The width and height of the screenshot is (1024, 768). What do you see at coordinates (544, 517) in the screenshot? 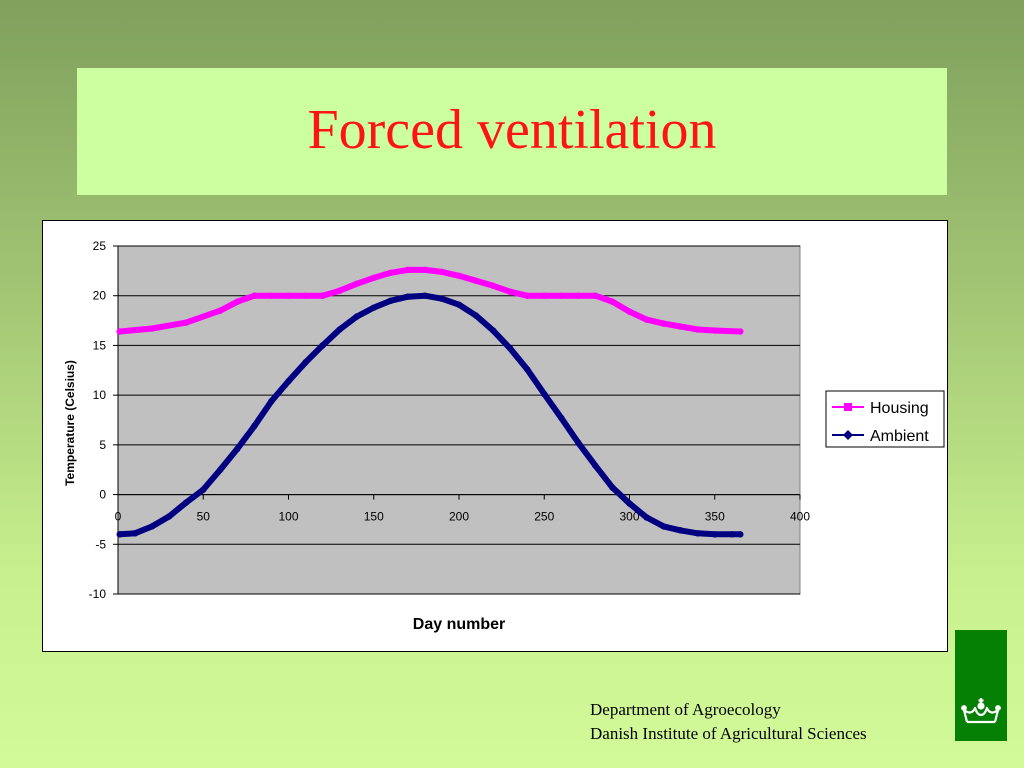
I see `x-tick-label: 250` at bounding box center [544, 517].